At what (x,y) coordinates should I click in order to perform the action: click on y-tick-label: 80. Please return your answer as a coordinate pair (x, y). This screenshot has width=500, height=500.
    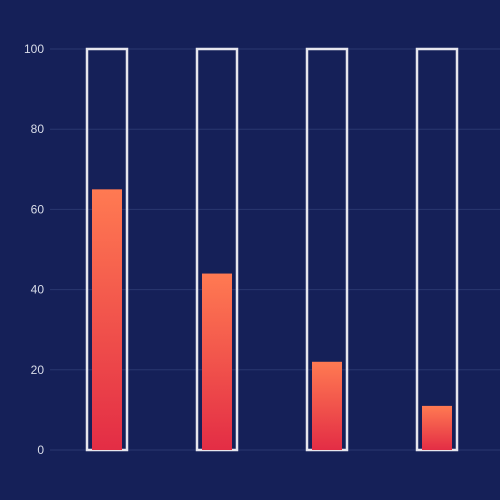
    Looking at the image, I should click on (38, 129).